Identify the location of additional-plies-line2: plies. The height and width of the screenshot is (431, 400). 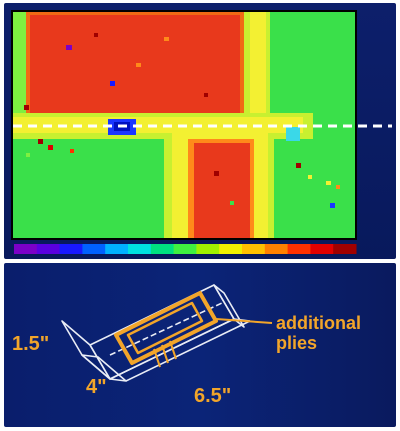
(297, 343).